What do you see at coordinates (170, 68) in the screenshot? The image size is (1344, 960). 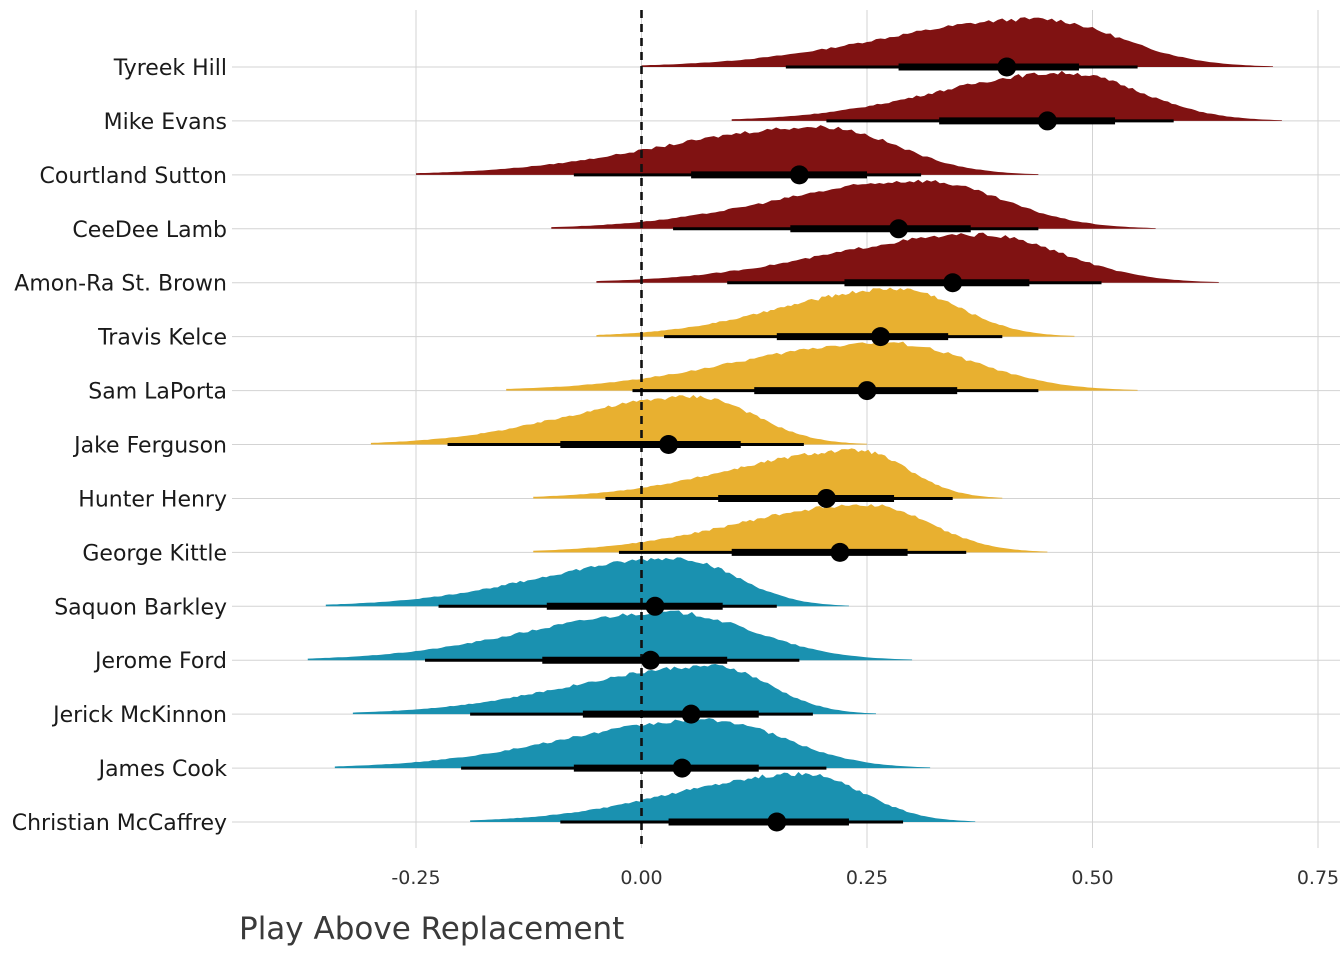 I see `player-label: Tyreek Hill` at bounding box center [170, 68].